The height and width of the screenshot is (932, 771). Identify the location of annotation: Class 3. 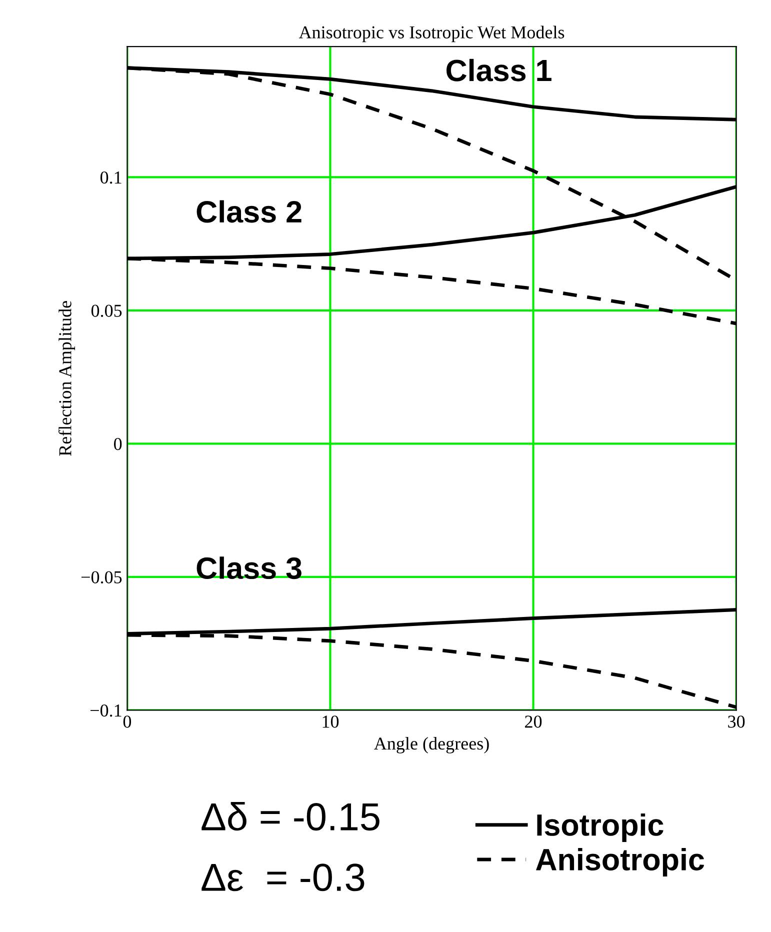
(249, 568).